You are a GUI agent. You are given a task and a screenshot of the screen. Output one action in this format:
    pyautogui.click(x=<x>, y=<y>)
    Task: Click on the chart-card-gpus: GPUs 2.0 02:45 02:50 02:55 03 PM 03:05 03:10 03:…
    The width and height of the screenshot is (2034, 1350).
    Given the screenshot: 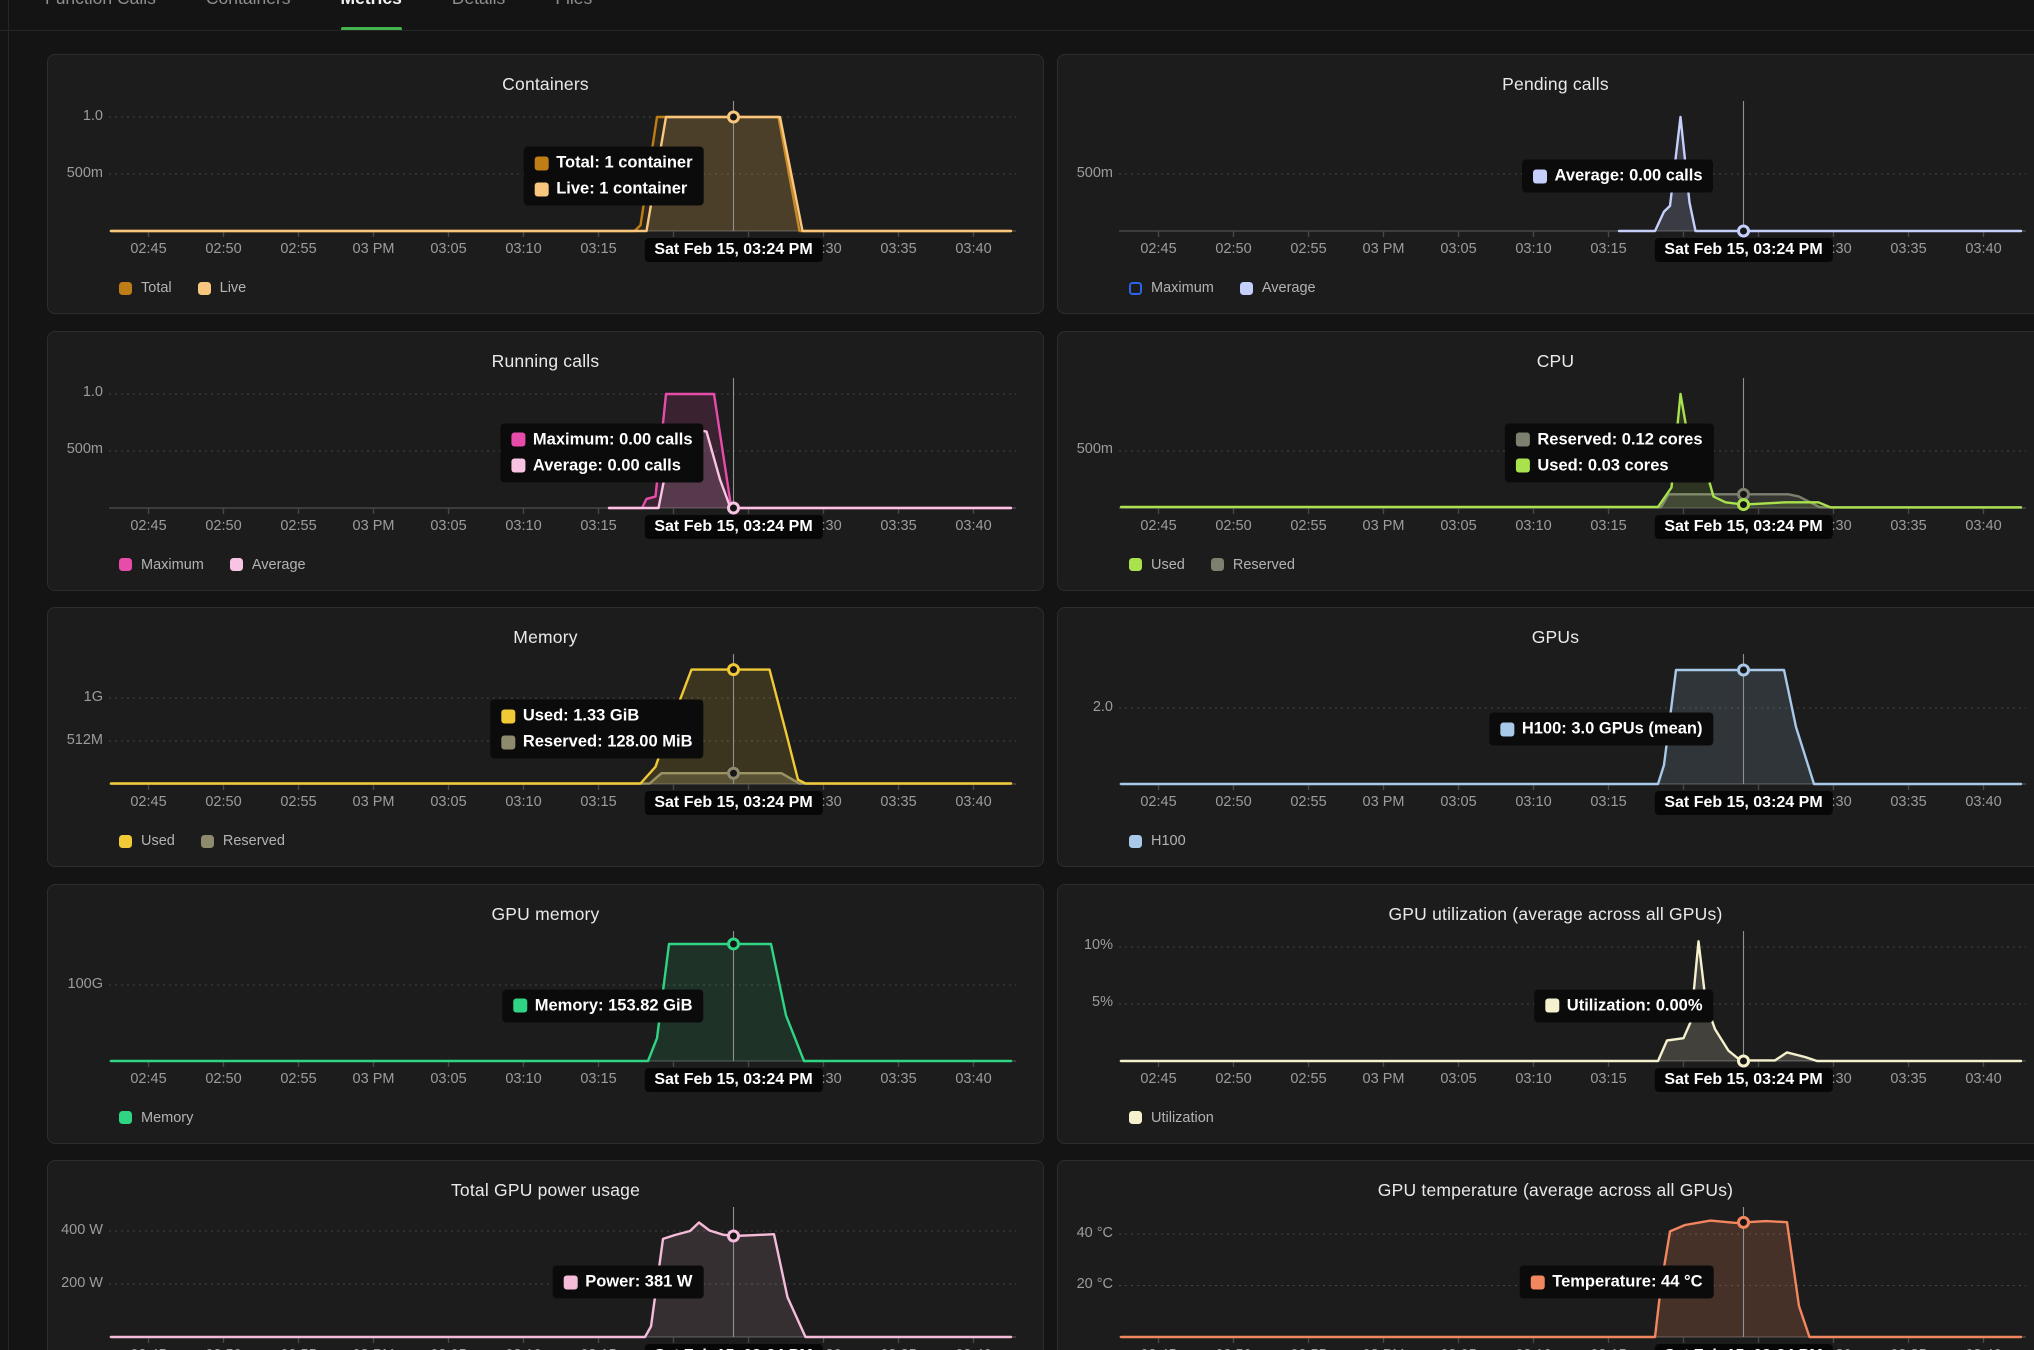 What is the action you would take?
    pyautogui.click(x=1545, y=737)
    